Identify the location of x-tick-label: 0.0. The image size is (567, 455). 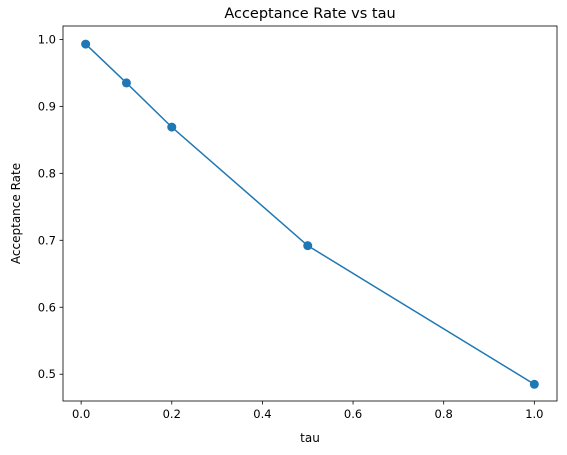
(81, 414).